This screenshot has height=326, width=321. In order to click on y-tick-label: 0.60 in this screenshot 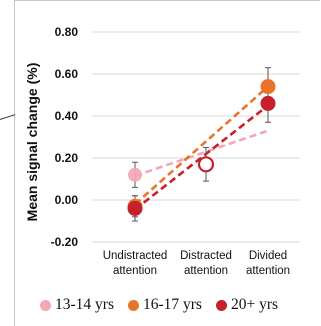, I will do `click(67, 74)`.